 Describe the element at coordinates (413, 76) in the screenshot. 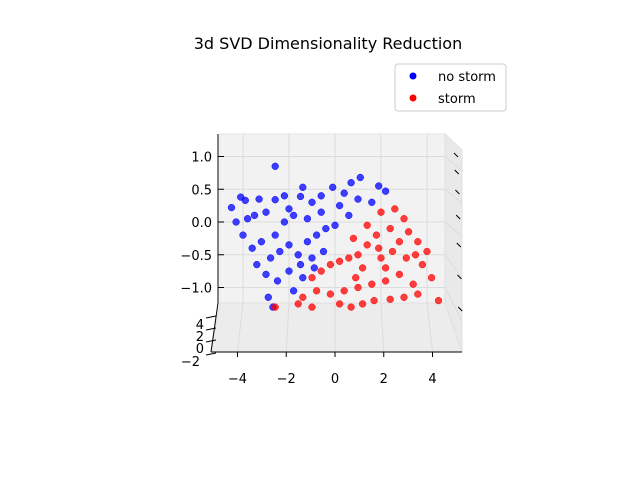

I see `legend-marker-no-storm` at that location.